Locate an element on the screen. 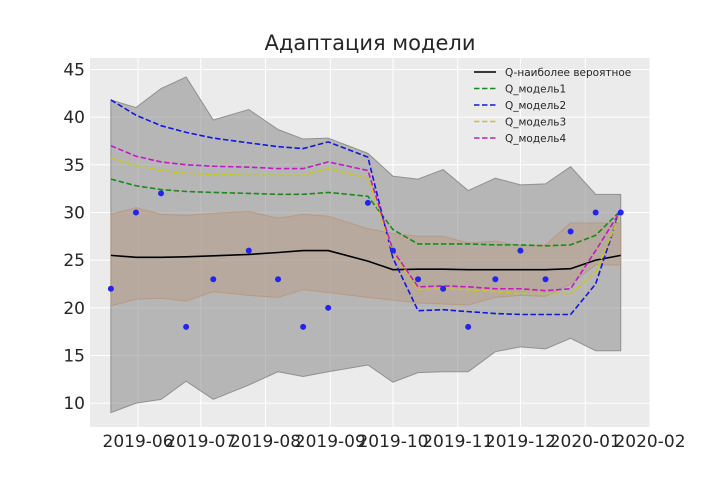 This screenshot has width=720, height=480. x-tick-label: 2019-08 is located at coordinates (265, 442).